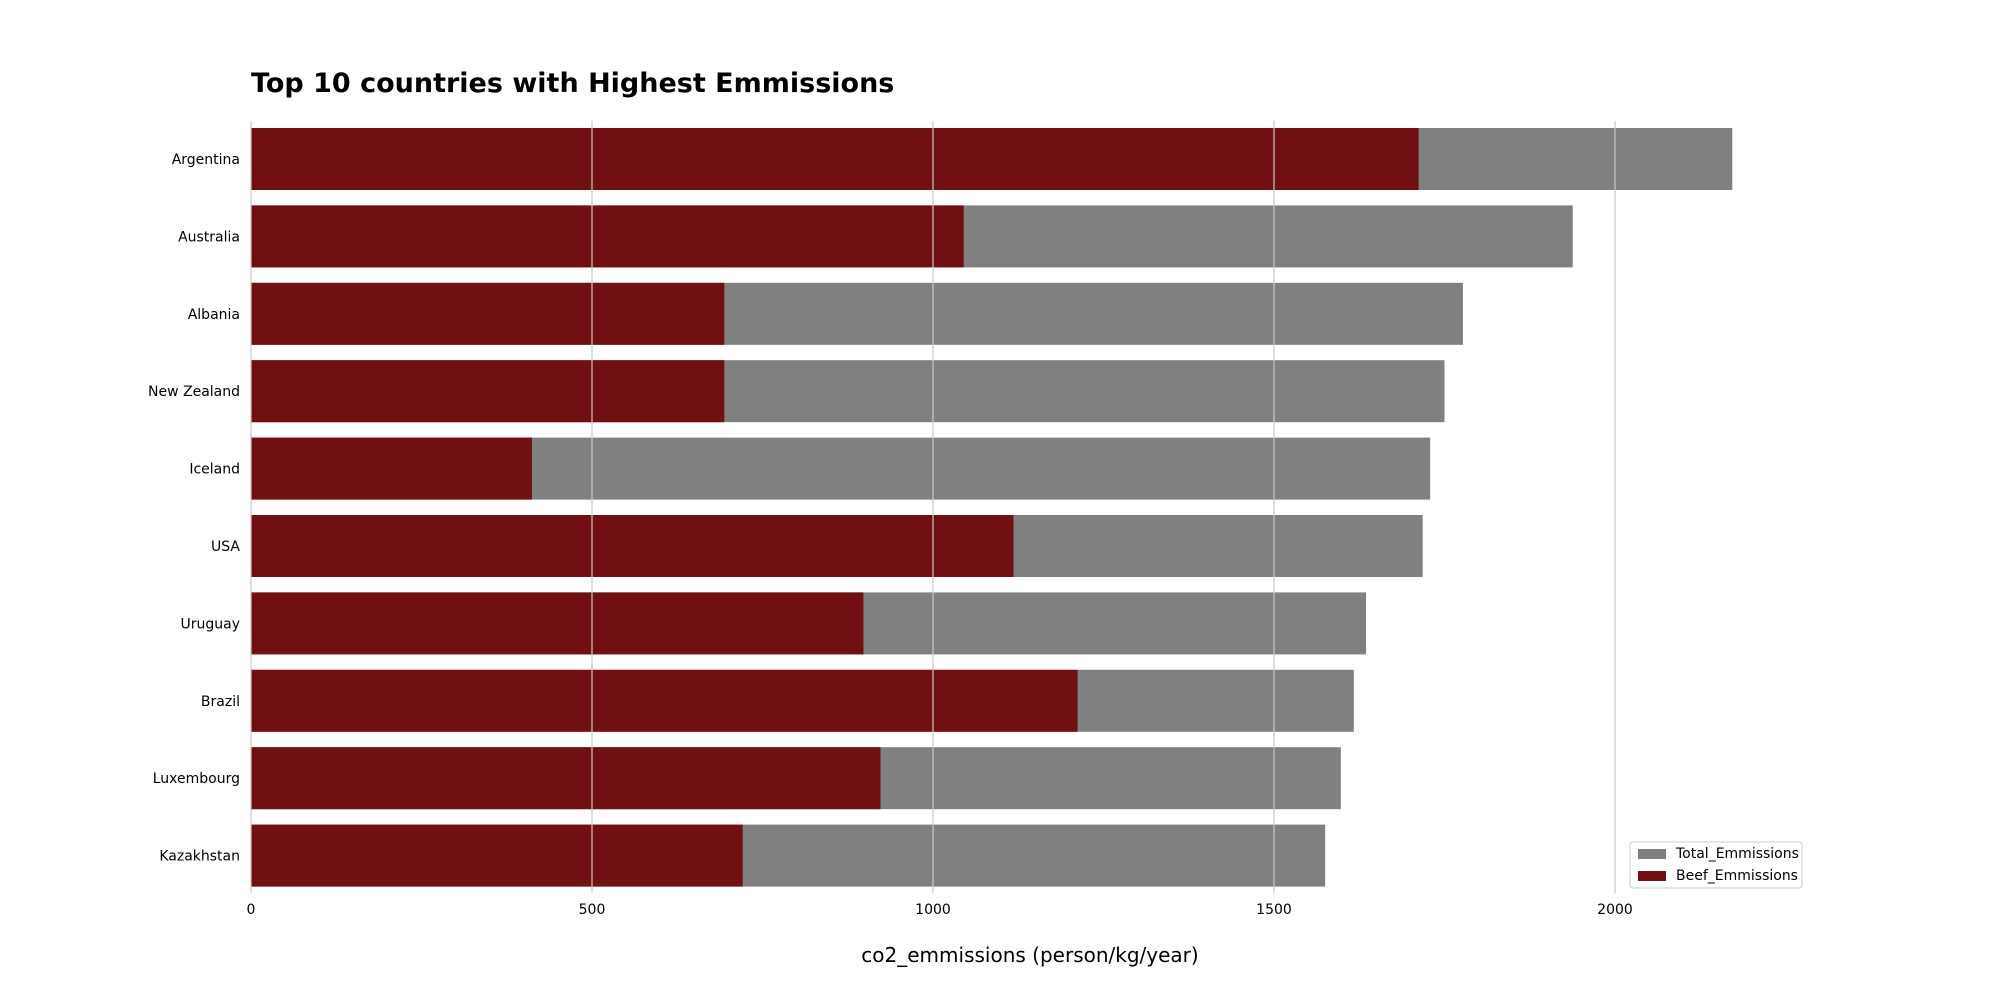  Describe the element at coordinates (251, 910) in the screenshot. I see `x-tick-label-0: 0` at that location.